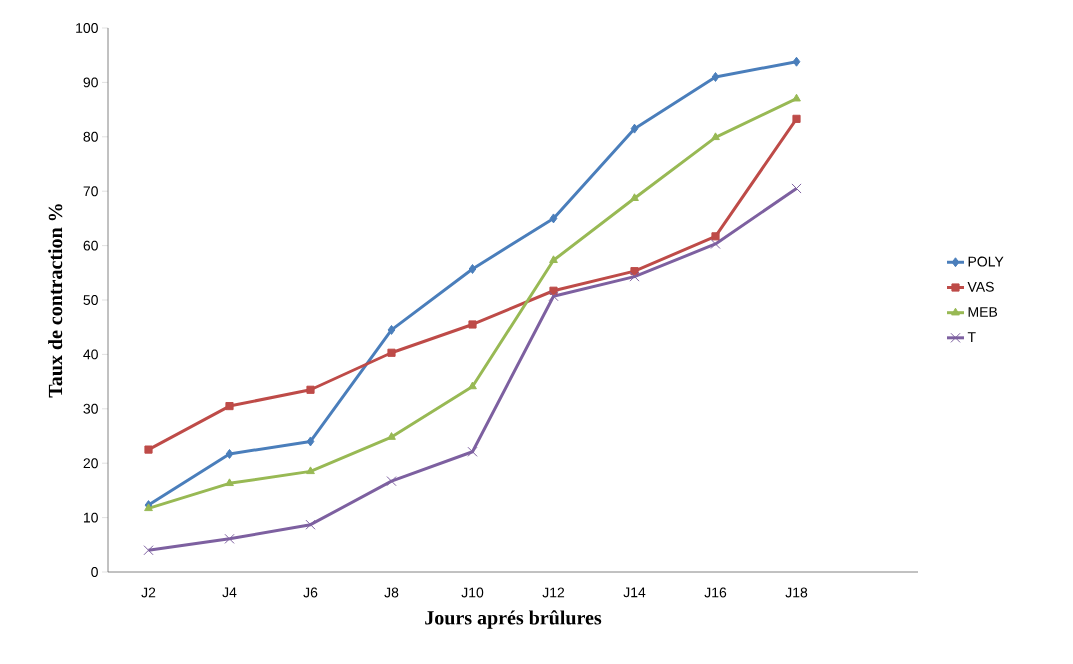  What do you see at coordinates (90, 300) in the screenshot?
I see `y-tick-label: 50` at bounding box center [90, 300].